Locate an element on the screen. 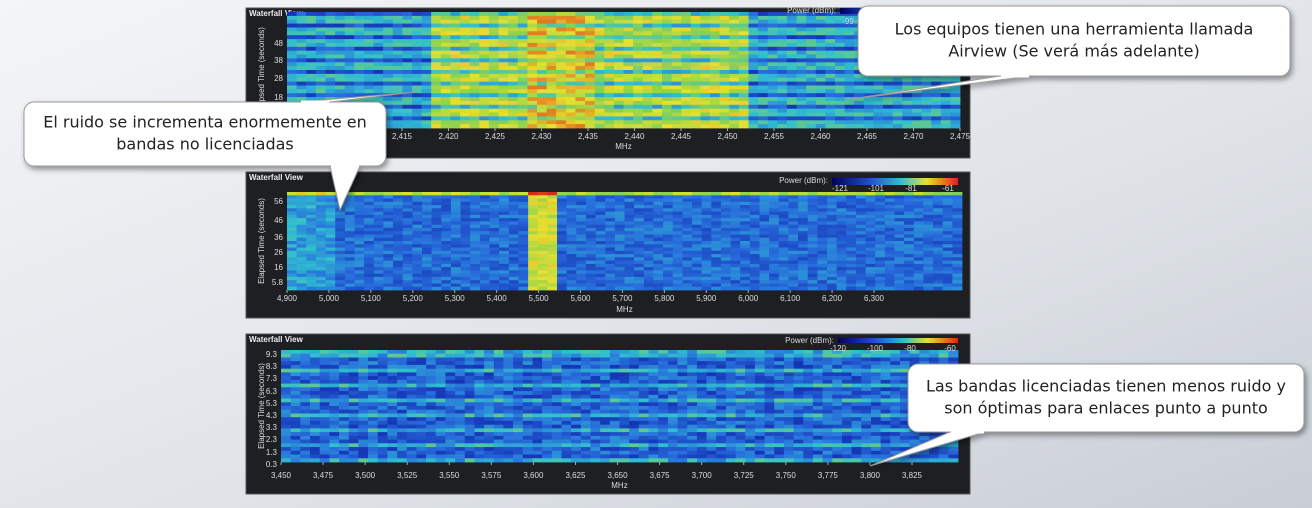 Image resolution: width=1312 pixels, height=508 pixels. x-axis-label: MHz is located at coordinates (623, 146).